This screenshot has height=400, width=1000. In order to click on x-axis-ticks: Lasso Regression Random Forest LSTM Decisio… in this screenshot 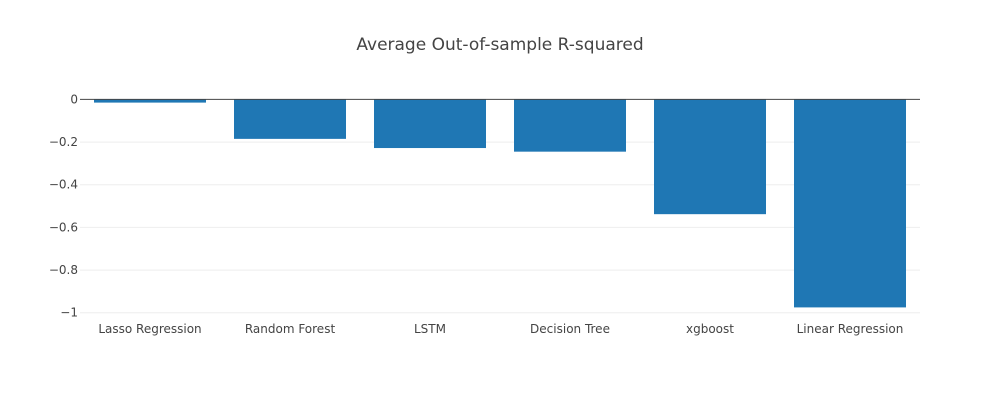, I will do `click(500, 329)`.